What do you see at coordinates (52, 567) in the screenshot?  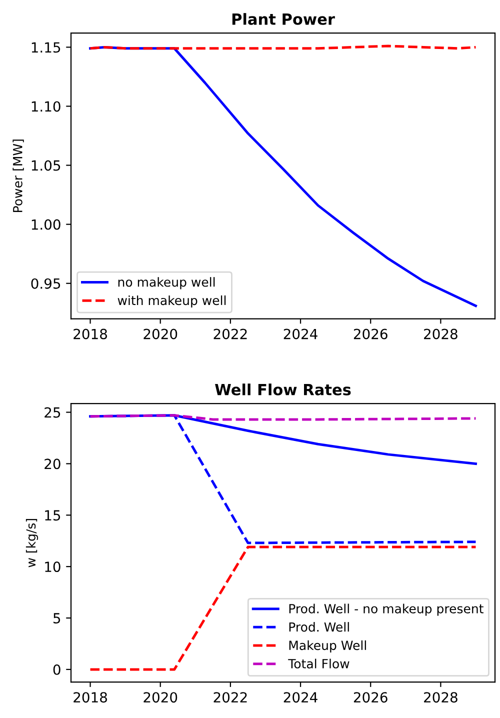 I see `y-tick-label: 10` at bounding box center [52, 567].